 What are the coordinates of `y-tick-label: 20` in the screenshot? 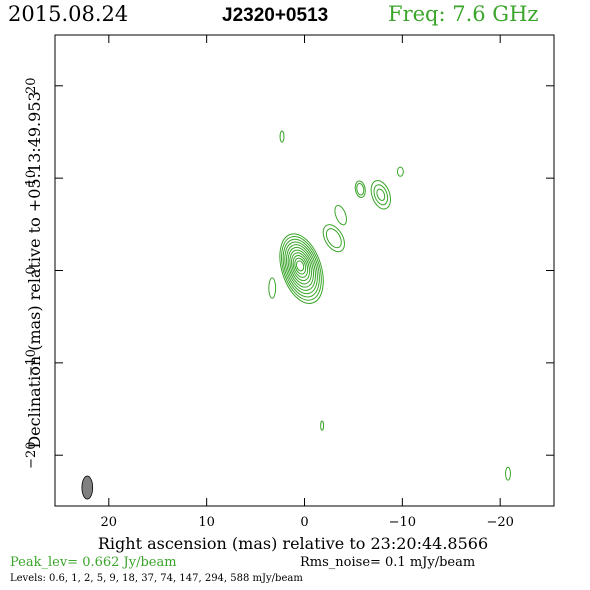 It's located at (31, 86).